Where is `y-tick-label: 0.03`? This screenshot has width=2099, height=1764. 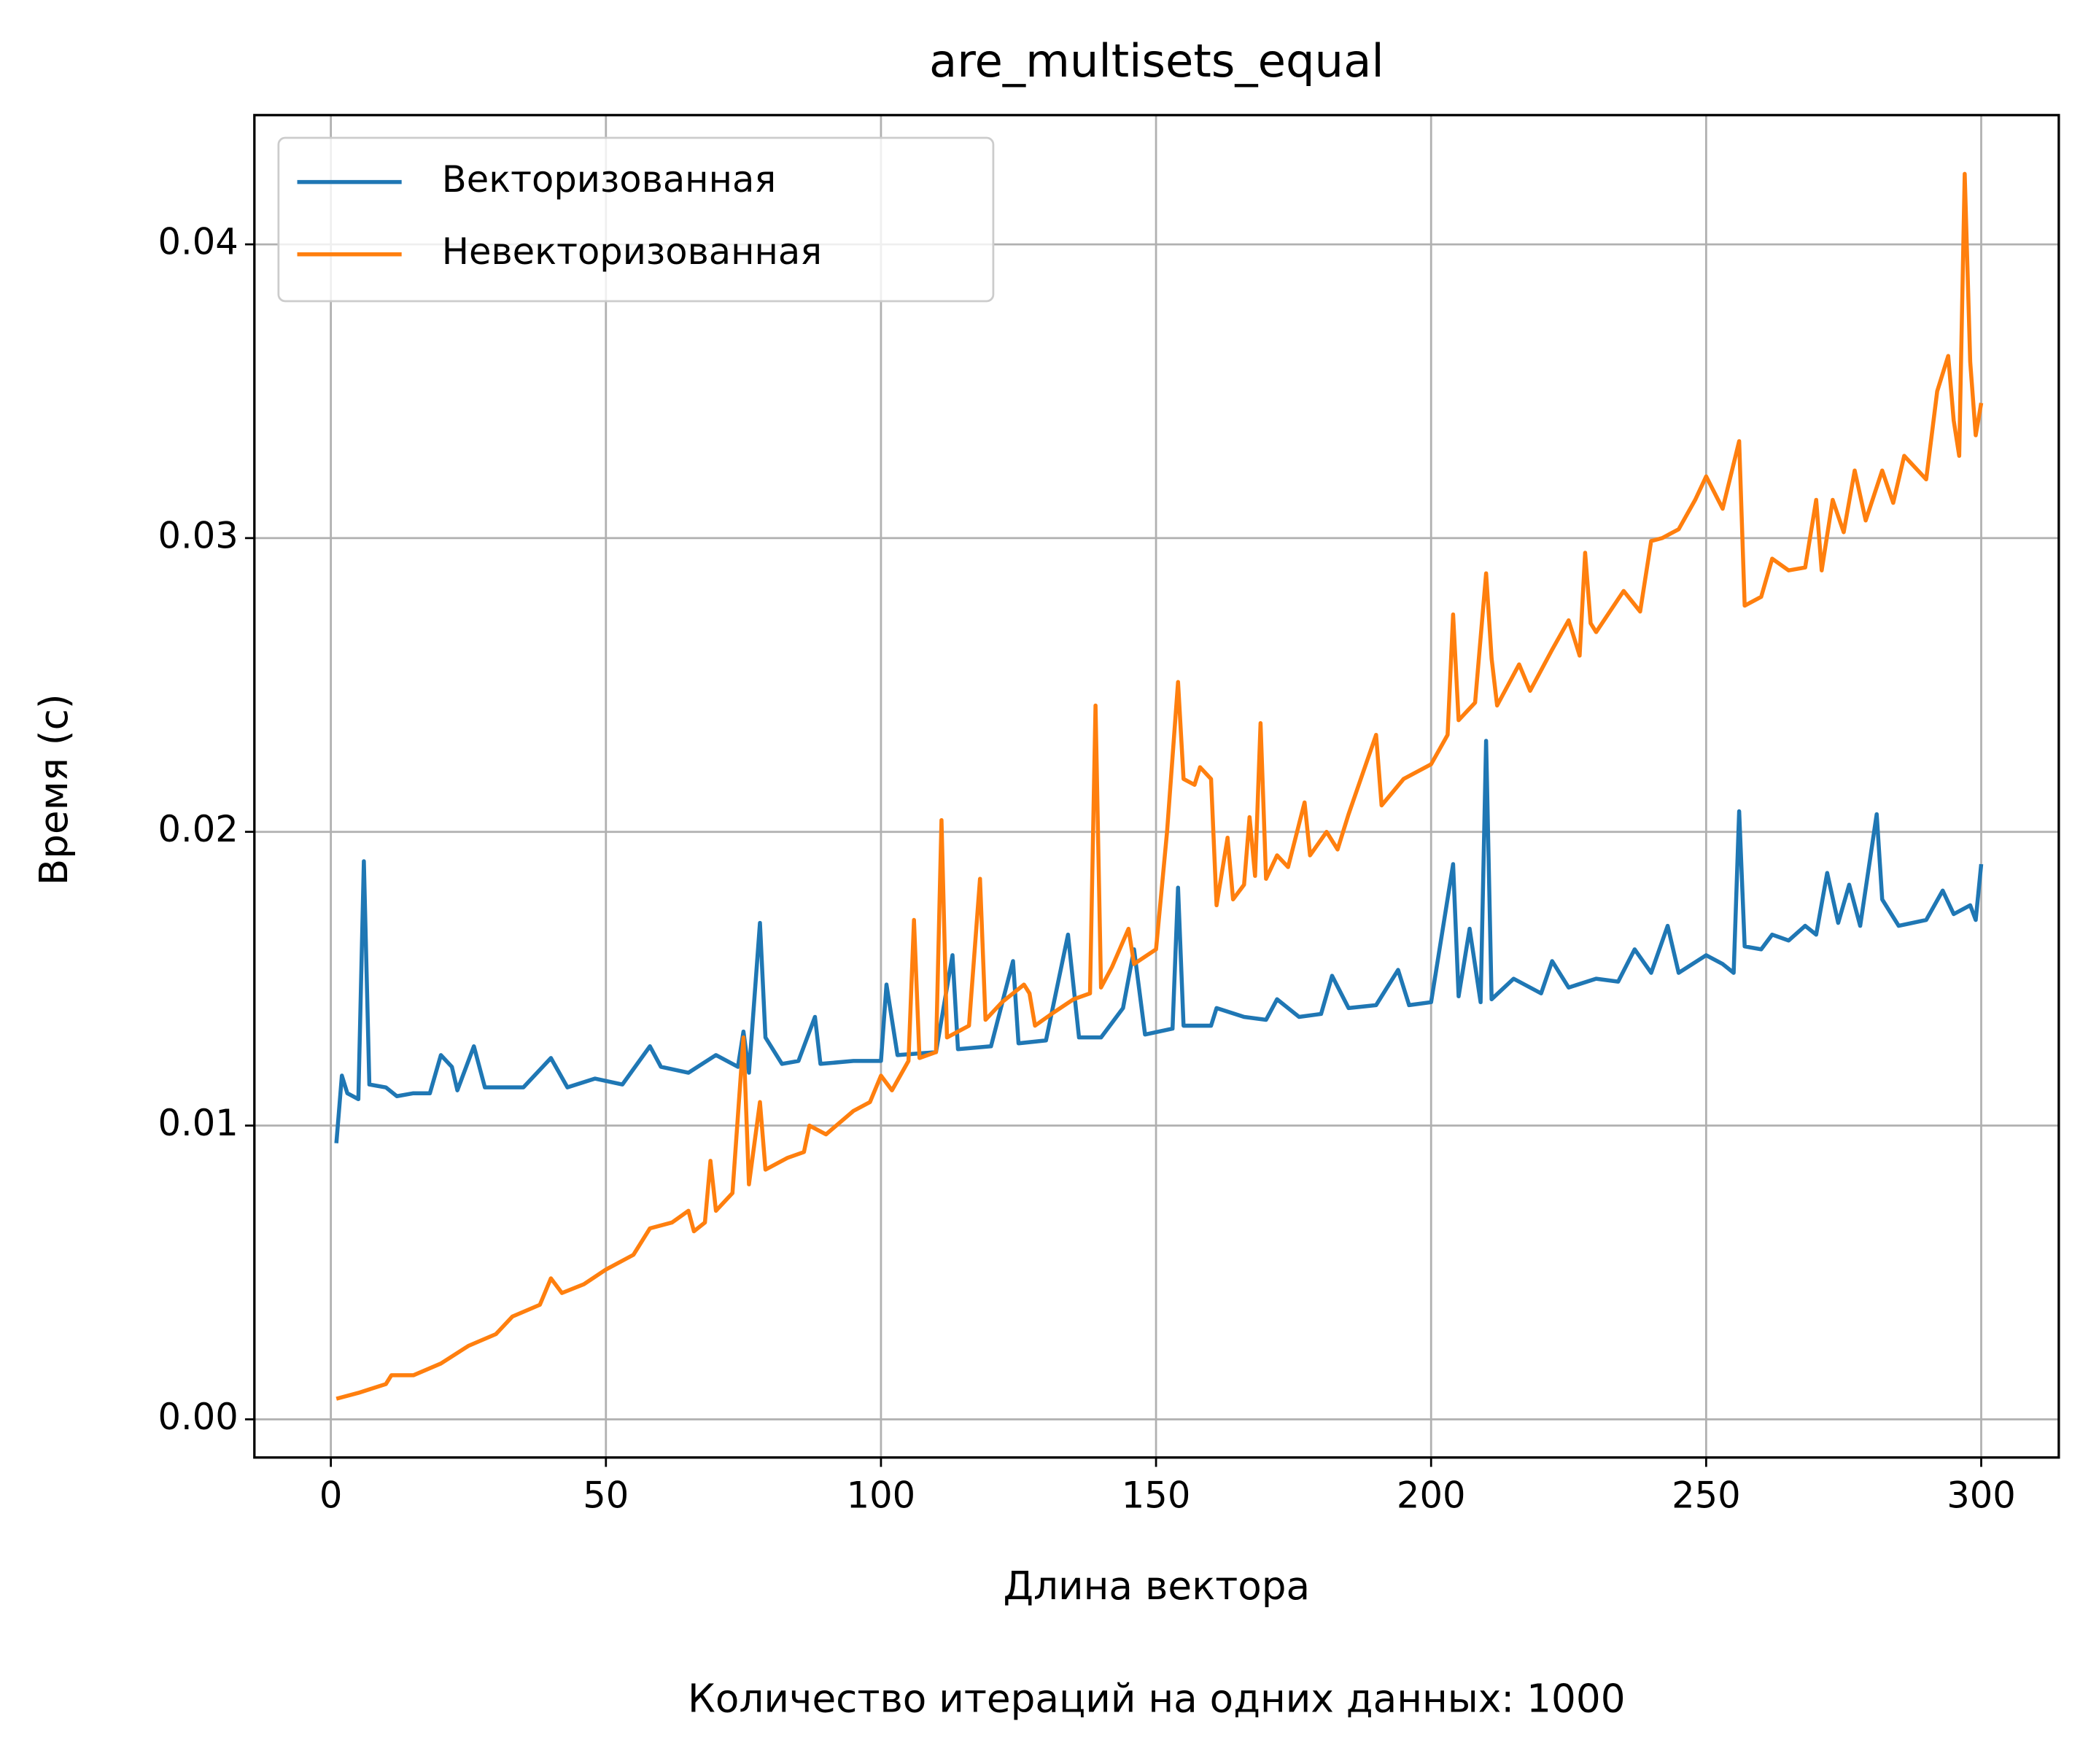
y-tick-label: 0.03 is located at coordinates (198, 535).